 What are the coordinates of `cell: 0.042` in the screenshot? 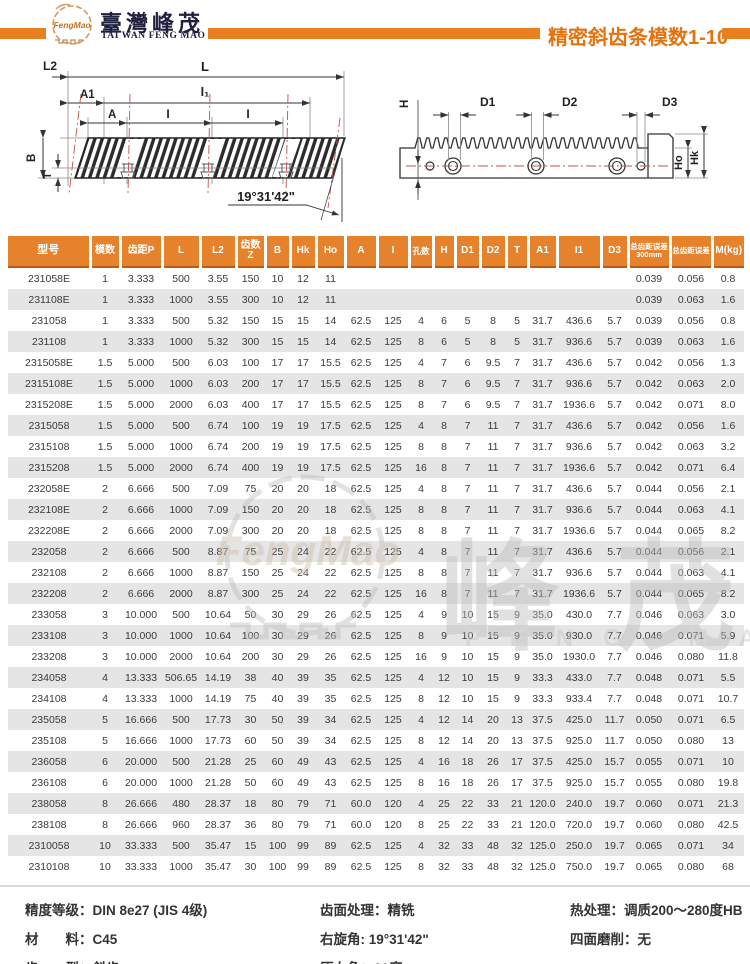 It's located at (649, 404).